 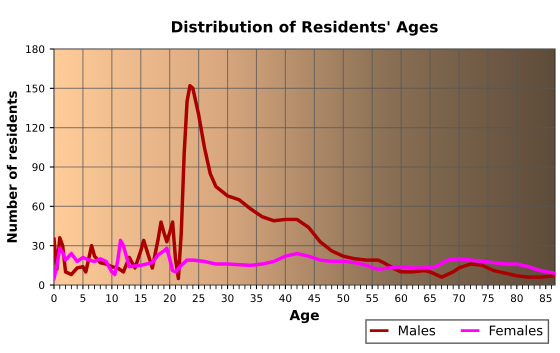 I want to click on y-tick-label: 0, so click(x=41, y=285).